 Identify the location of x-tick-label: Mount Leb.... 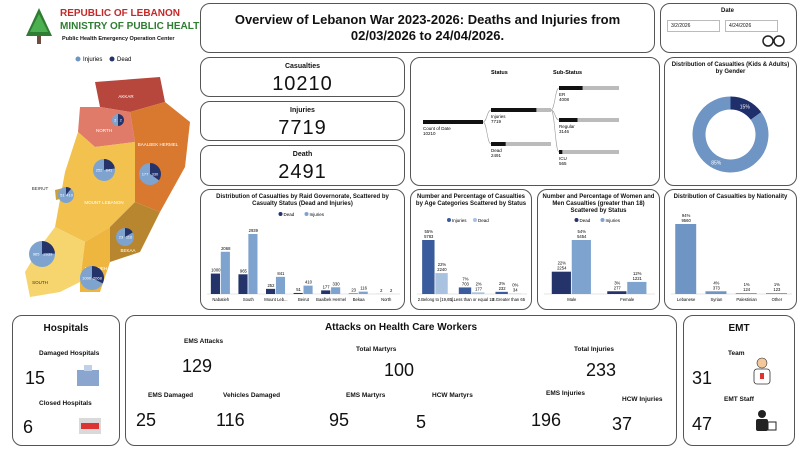
(275, 299).